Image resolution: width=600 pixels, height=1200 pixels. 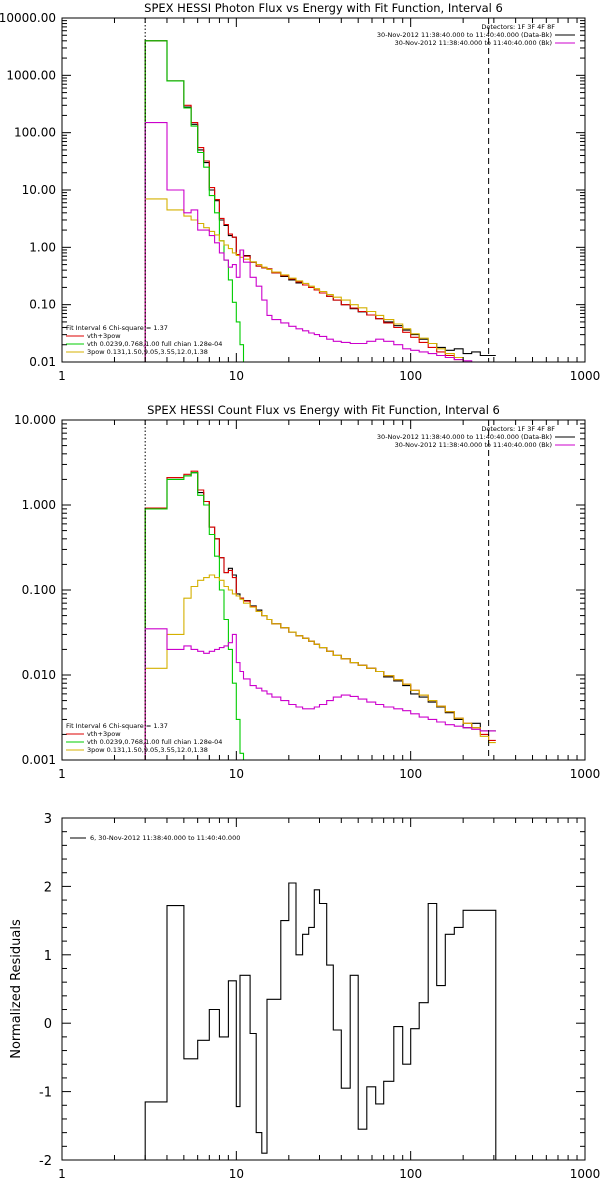 What do you see at coordinates (42, 247) in the screenshot?
I see `y-tick-label: 1.00` at bounding box center [42, 247].